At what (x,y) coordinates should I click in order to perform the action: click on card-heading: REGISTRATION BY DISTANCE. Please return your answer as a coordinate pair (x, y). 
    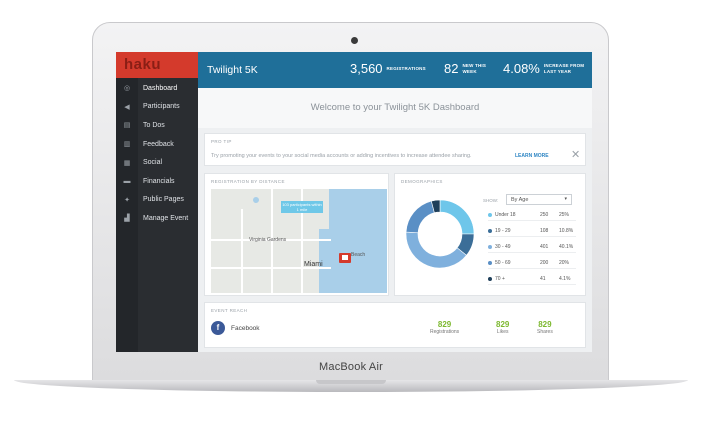
    Looking at the image, I should click on (248, 181).